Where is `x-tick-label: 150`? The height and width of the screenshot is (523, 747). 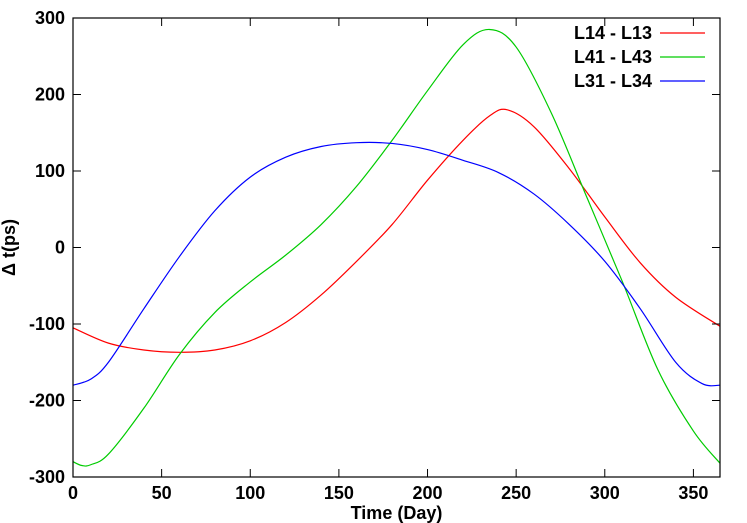
x-tick-label: 150 is located at coordinates (339, 493).